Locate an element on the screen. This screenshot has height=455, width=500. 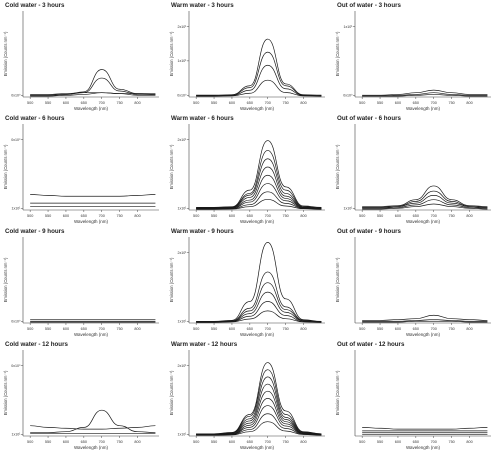
panel-title: Cold water - 3 hours is located at coordinates (35, 5).